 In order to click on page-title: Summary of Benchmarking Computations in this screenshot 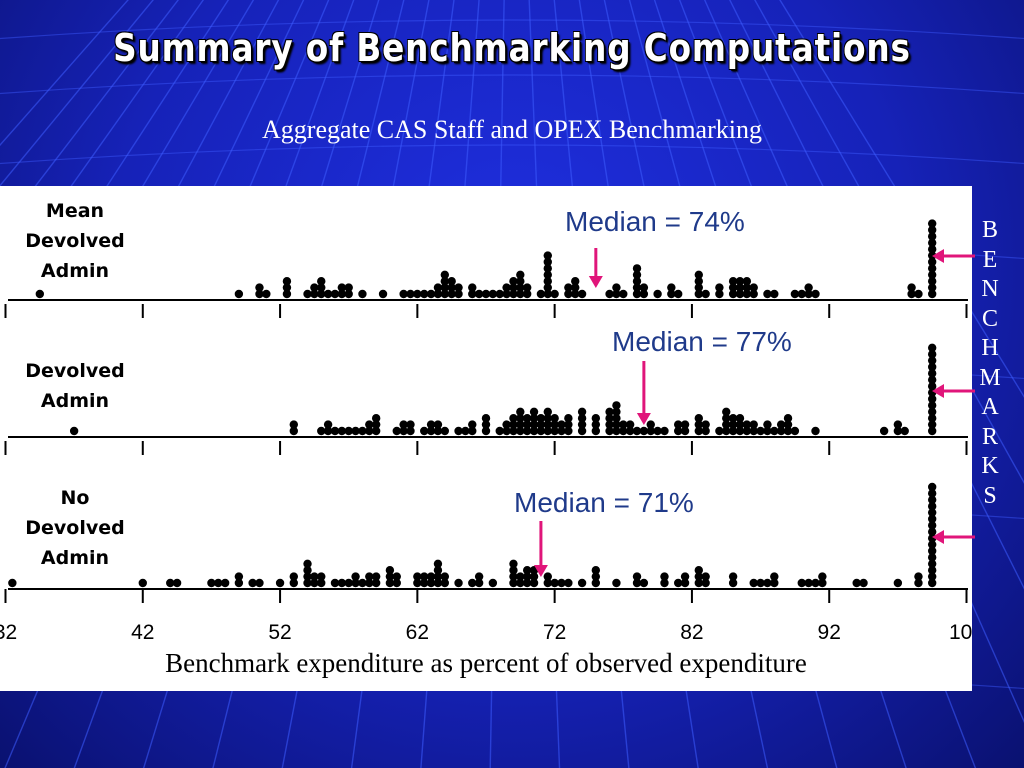, I will do `click(512, 48)`.